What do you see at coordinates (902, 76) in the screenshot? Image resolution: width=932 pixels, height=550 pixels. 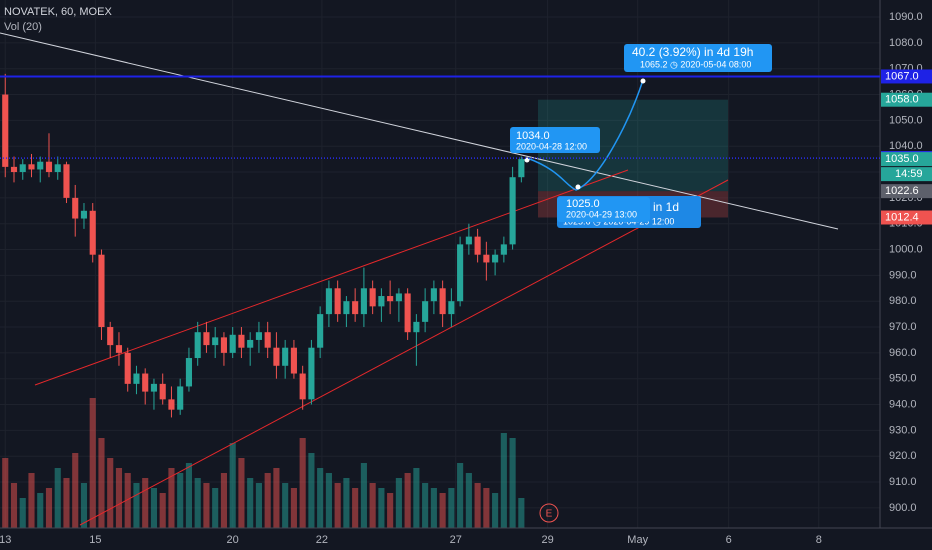 I see `price-tag-text: 1067.0` at bounding box center [902, 76].